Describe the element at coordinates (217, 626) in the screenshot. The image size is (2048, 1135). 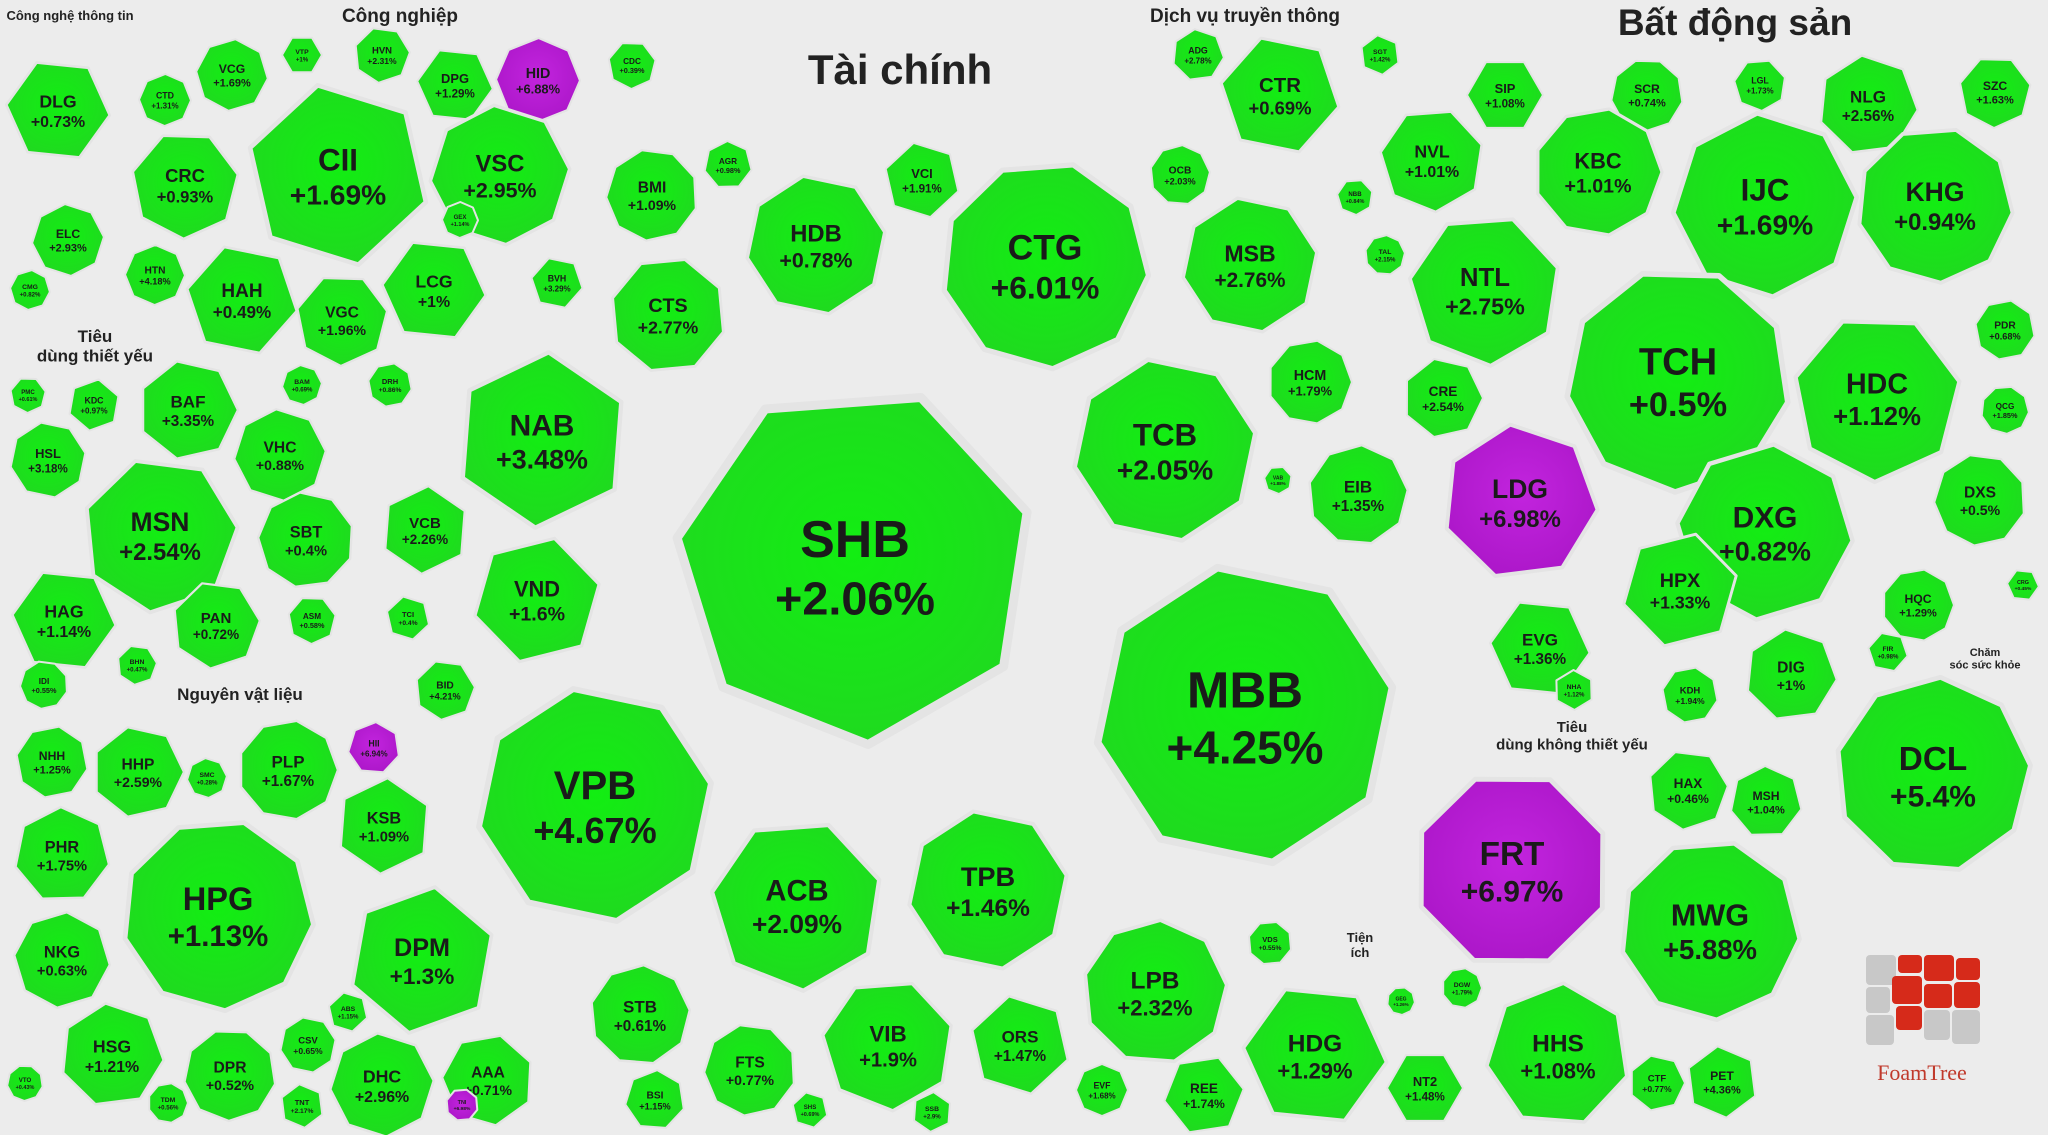
I see `ticker-cell-pan` at that location.